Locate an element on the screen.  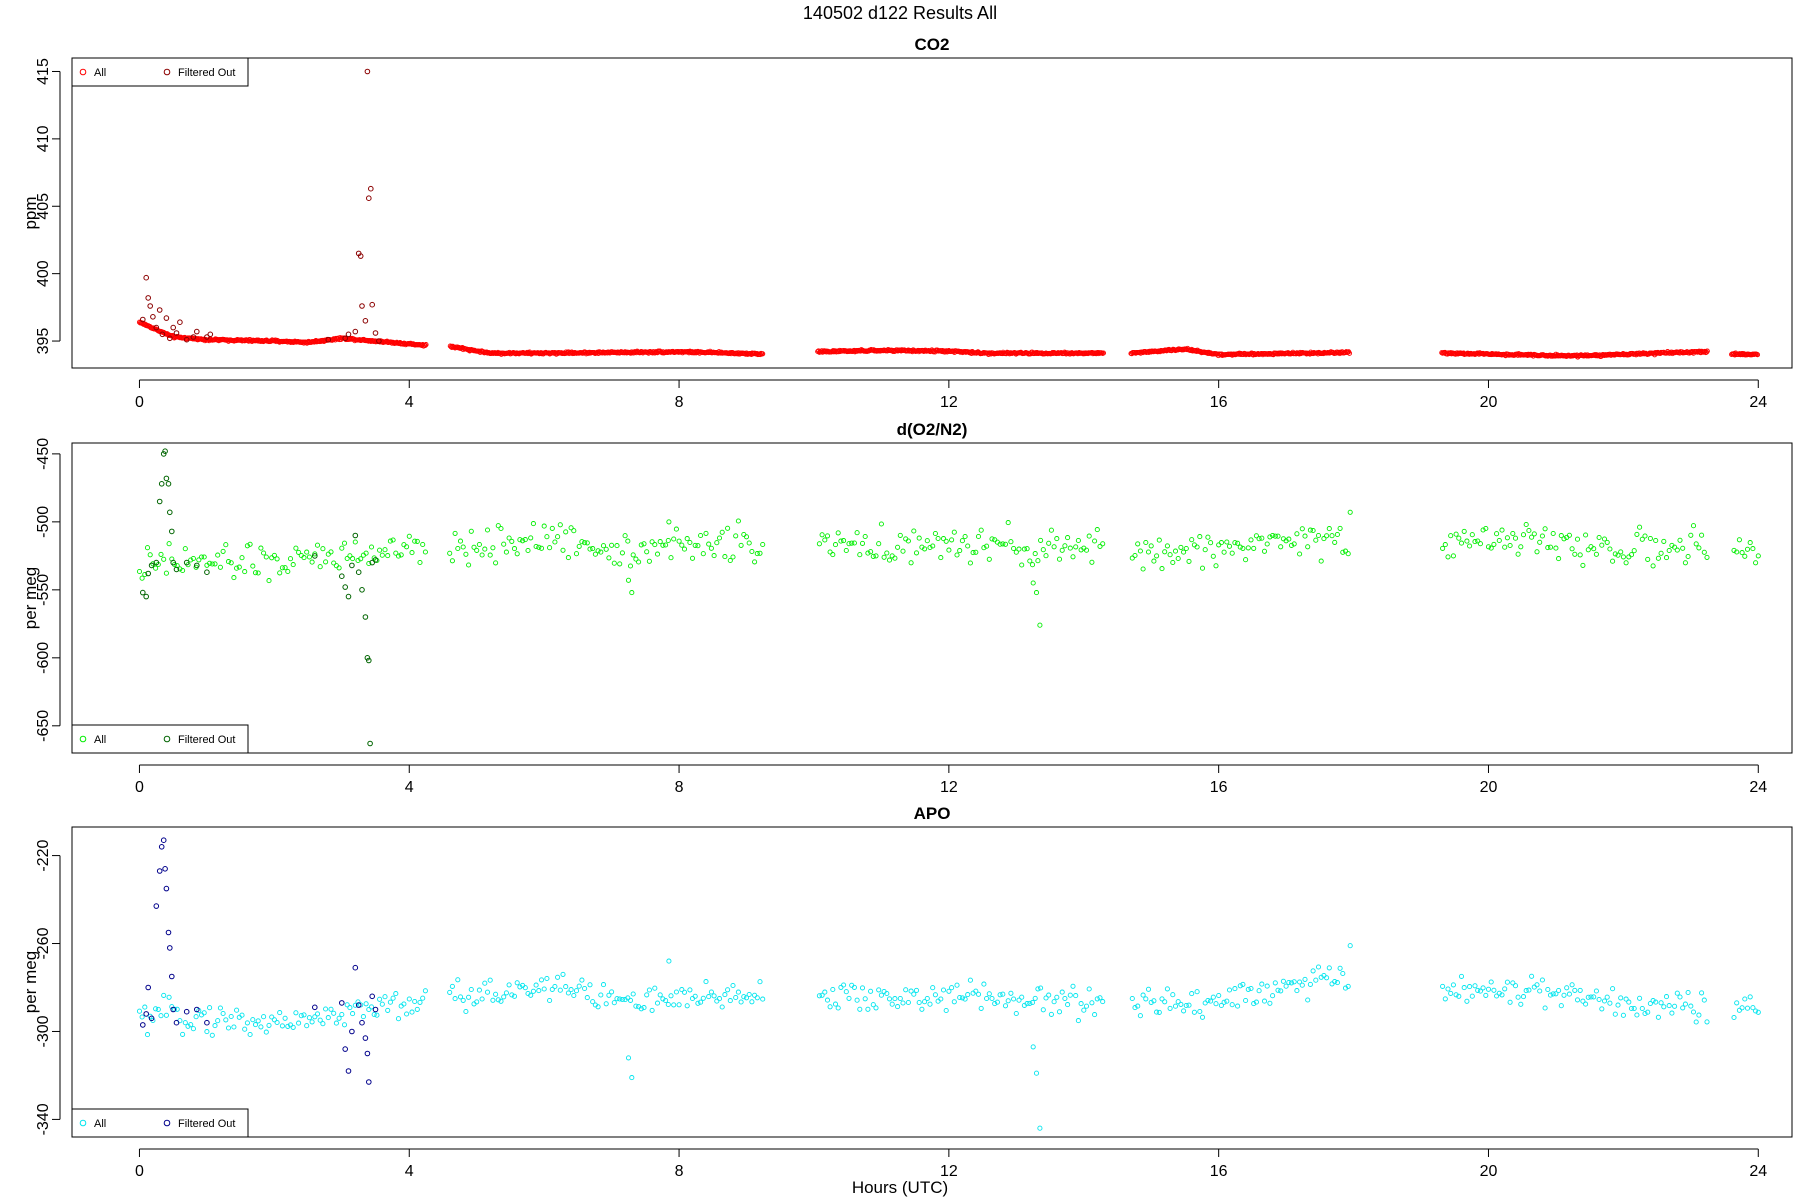
x-tick-label: 4 is located at coordinates (409, 402).